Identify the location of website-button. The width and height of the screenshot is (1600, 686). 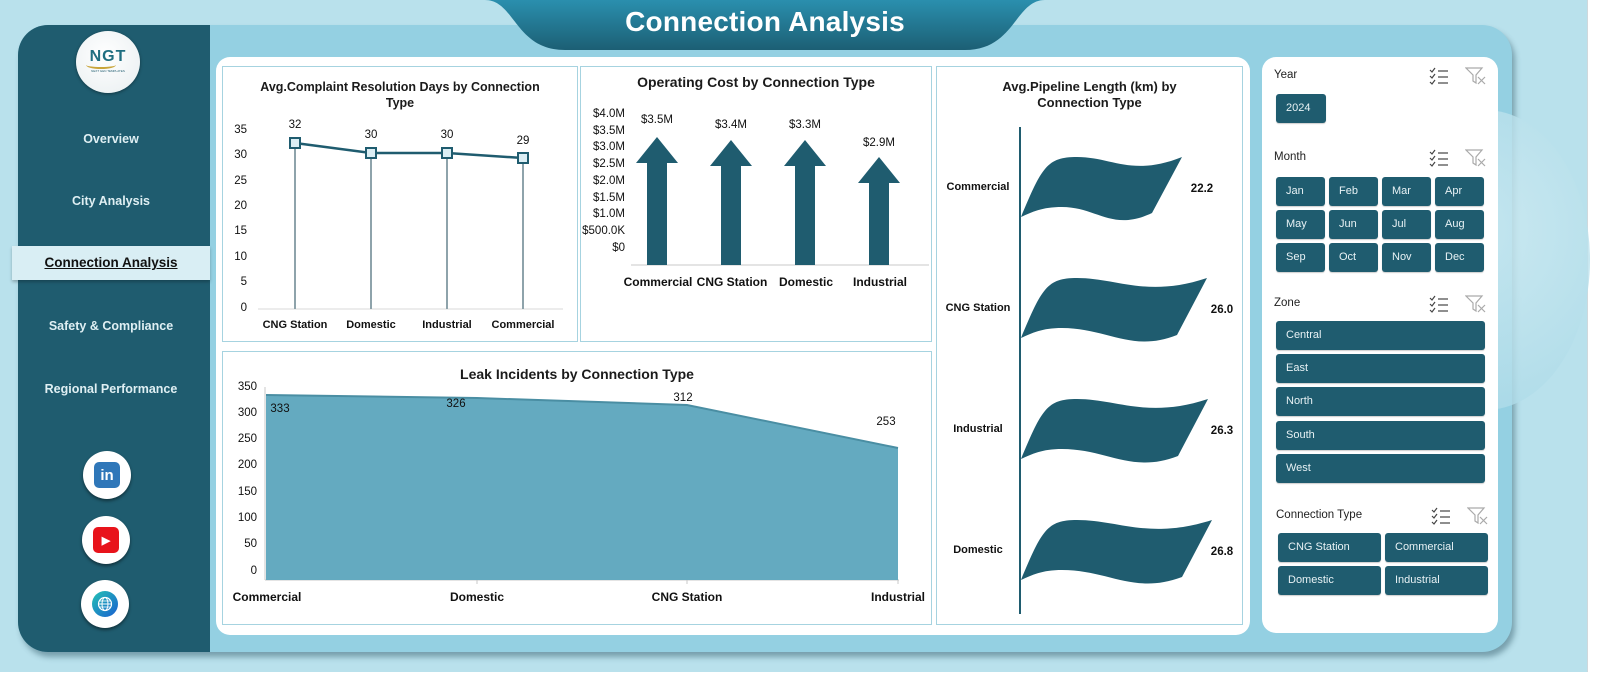
(105, 604).